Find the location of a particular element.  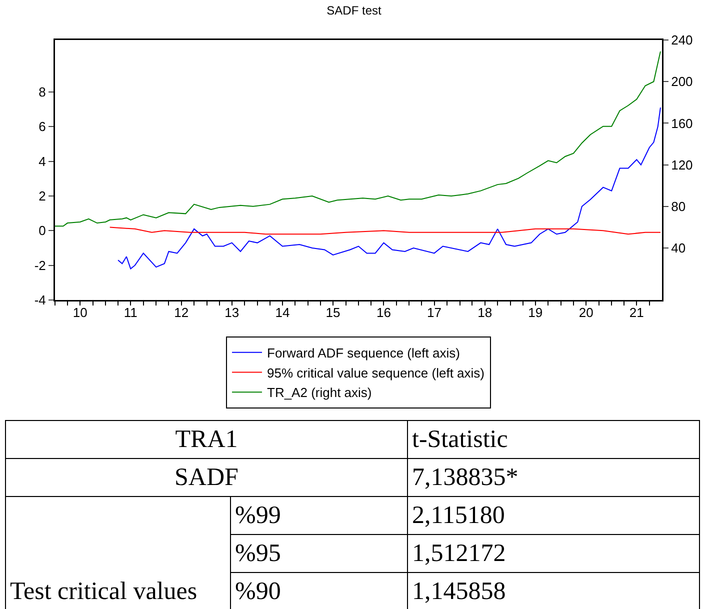

text: %90 is located at coordinates (319, 590).